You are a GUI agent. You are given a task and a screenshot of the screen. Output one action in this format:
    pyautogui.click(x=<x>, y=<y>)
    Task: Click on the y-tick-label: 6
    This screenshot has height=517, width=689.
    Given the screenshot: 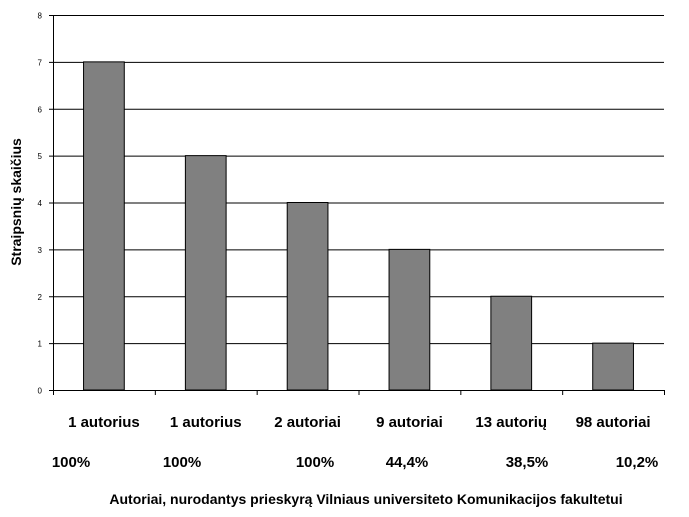 What is the action you would take?
    pyautogui.click(x=40, y=109)
    